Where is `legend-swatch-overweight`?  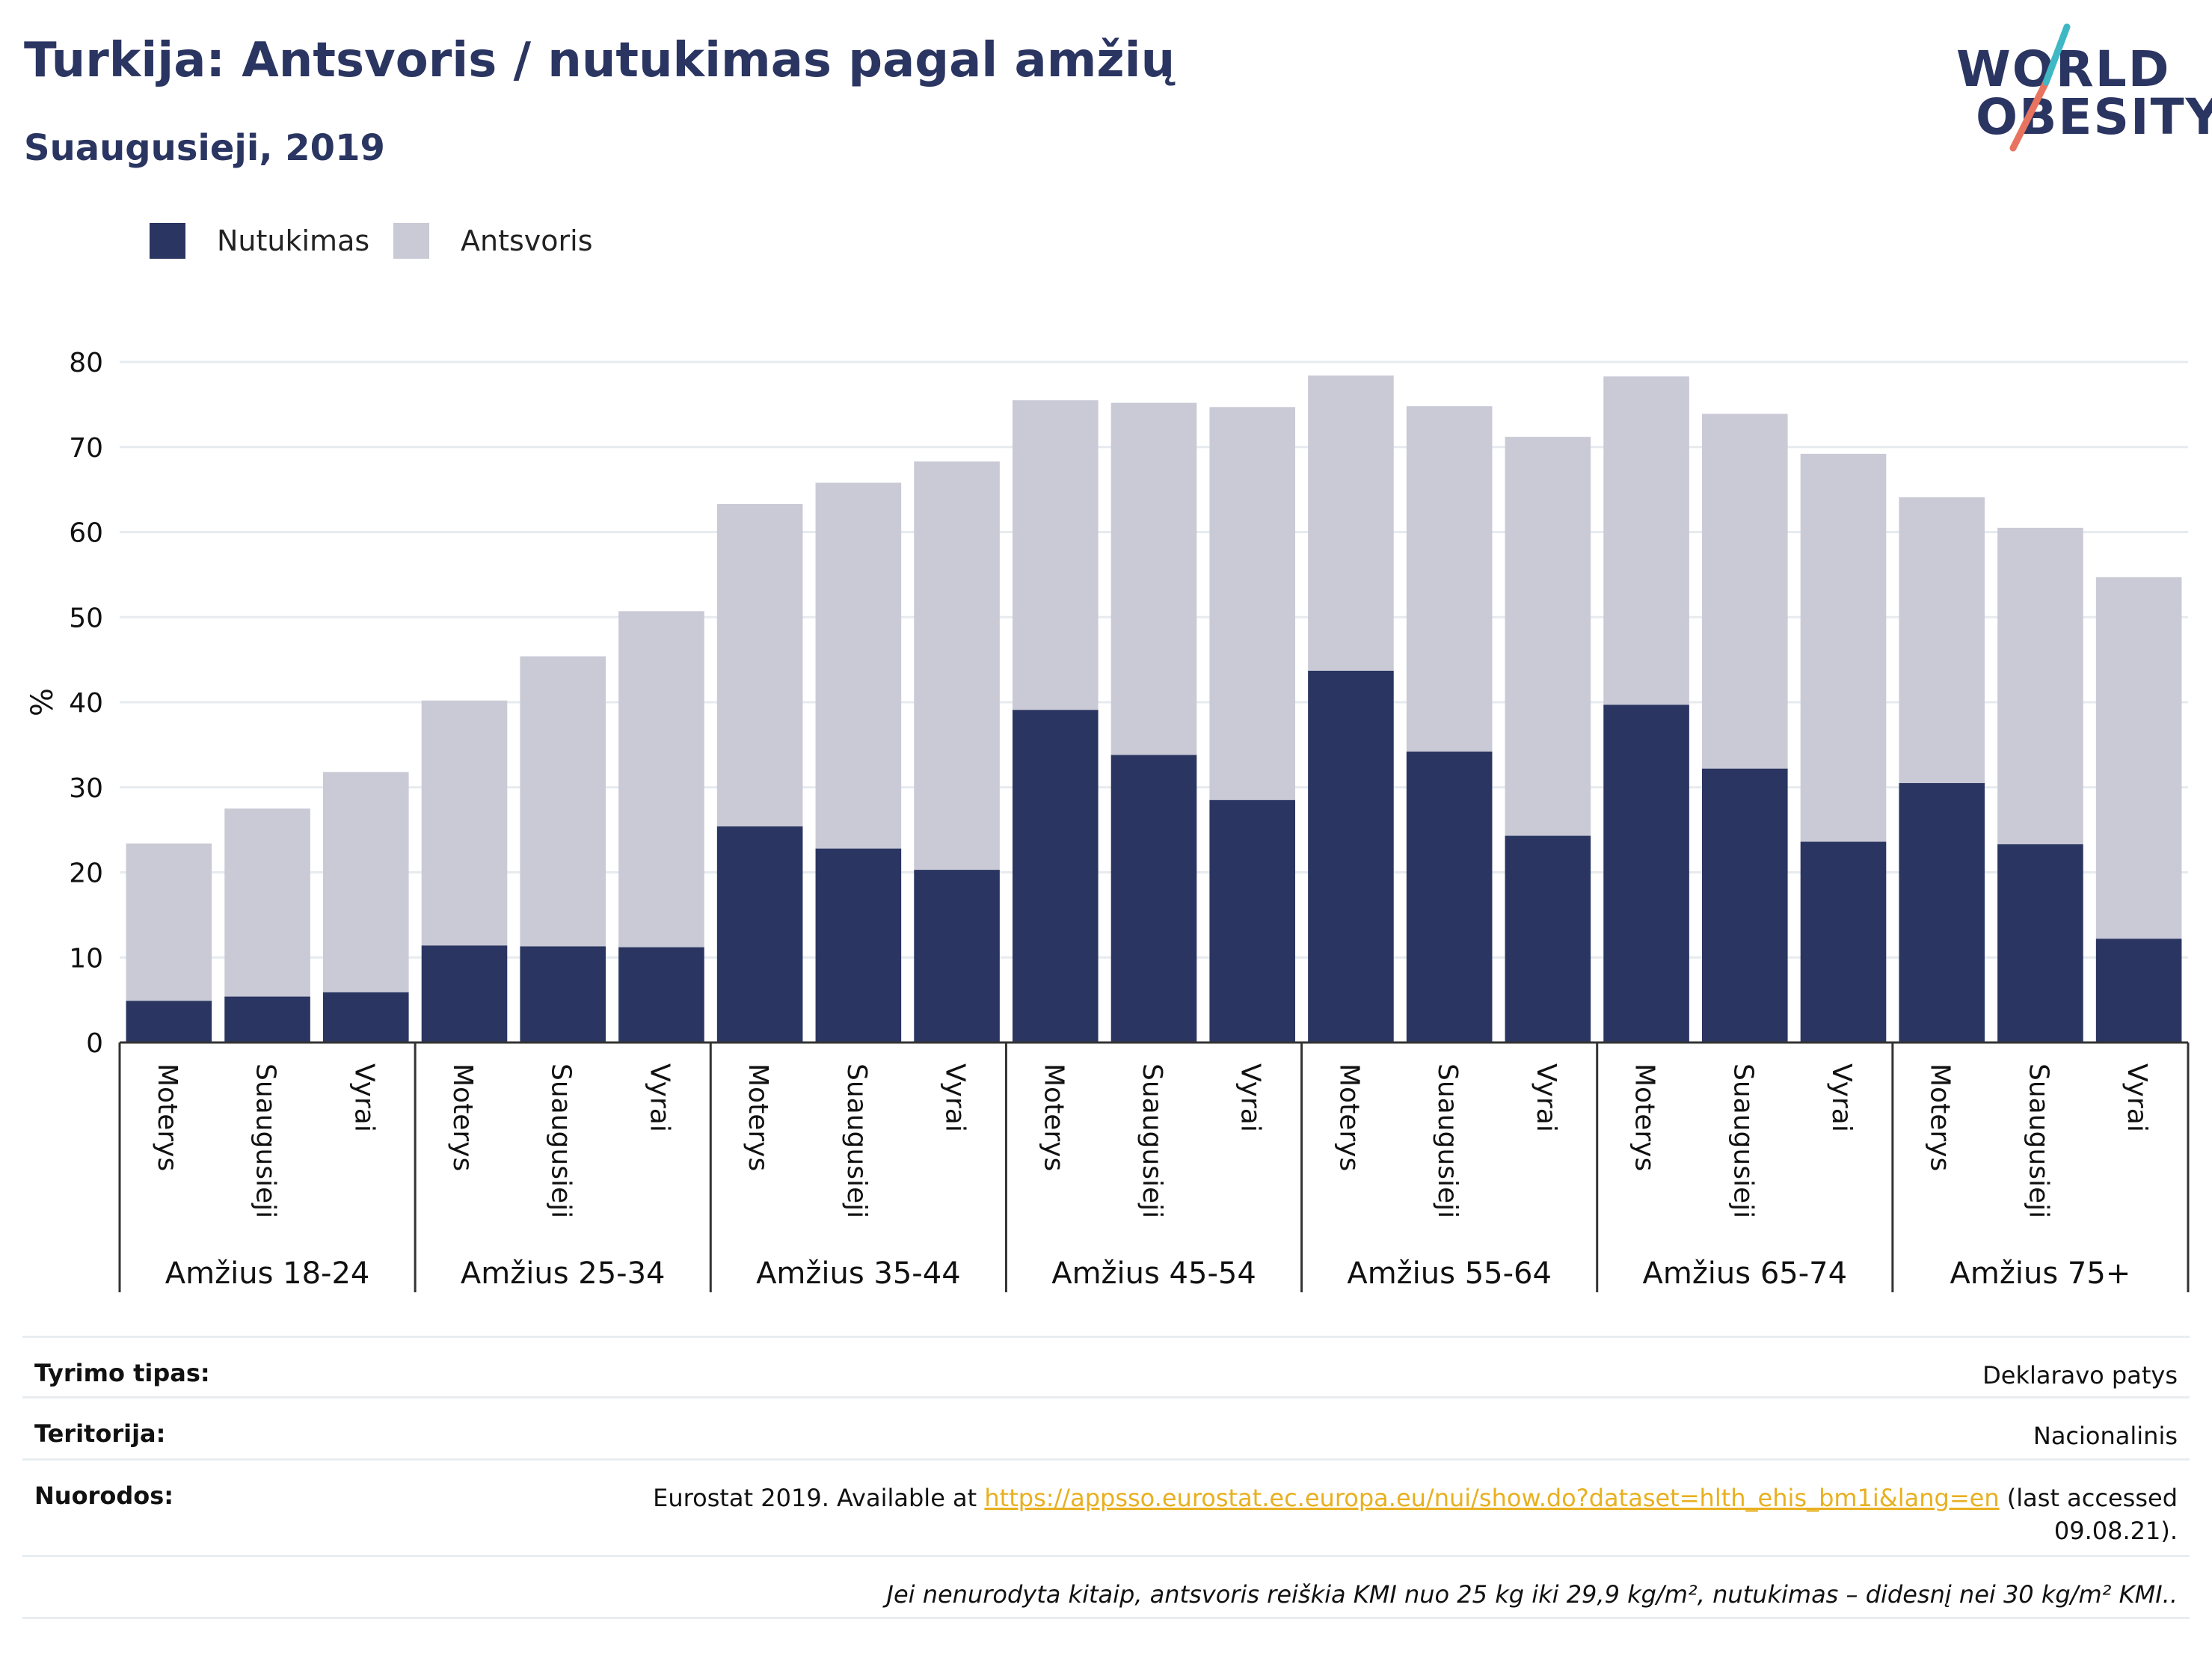
legend-swatch-overweight is located at coordinates (411, 241).